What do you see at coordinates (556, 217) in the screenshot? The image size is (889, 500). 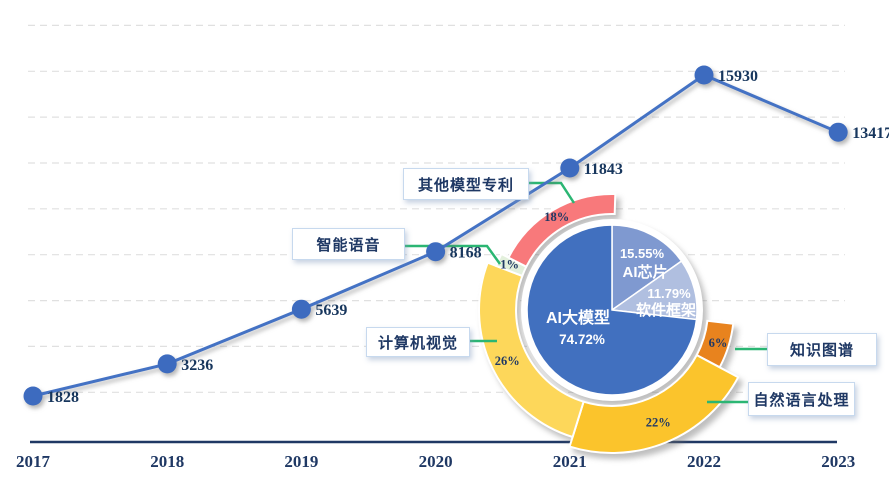 I see `ring-percent-other-model-patents: 18%` at bounding box center [556, 217].